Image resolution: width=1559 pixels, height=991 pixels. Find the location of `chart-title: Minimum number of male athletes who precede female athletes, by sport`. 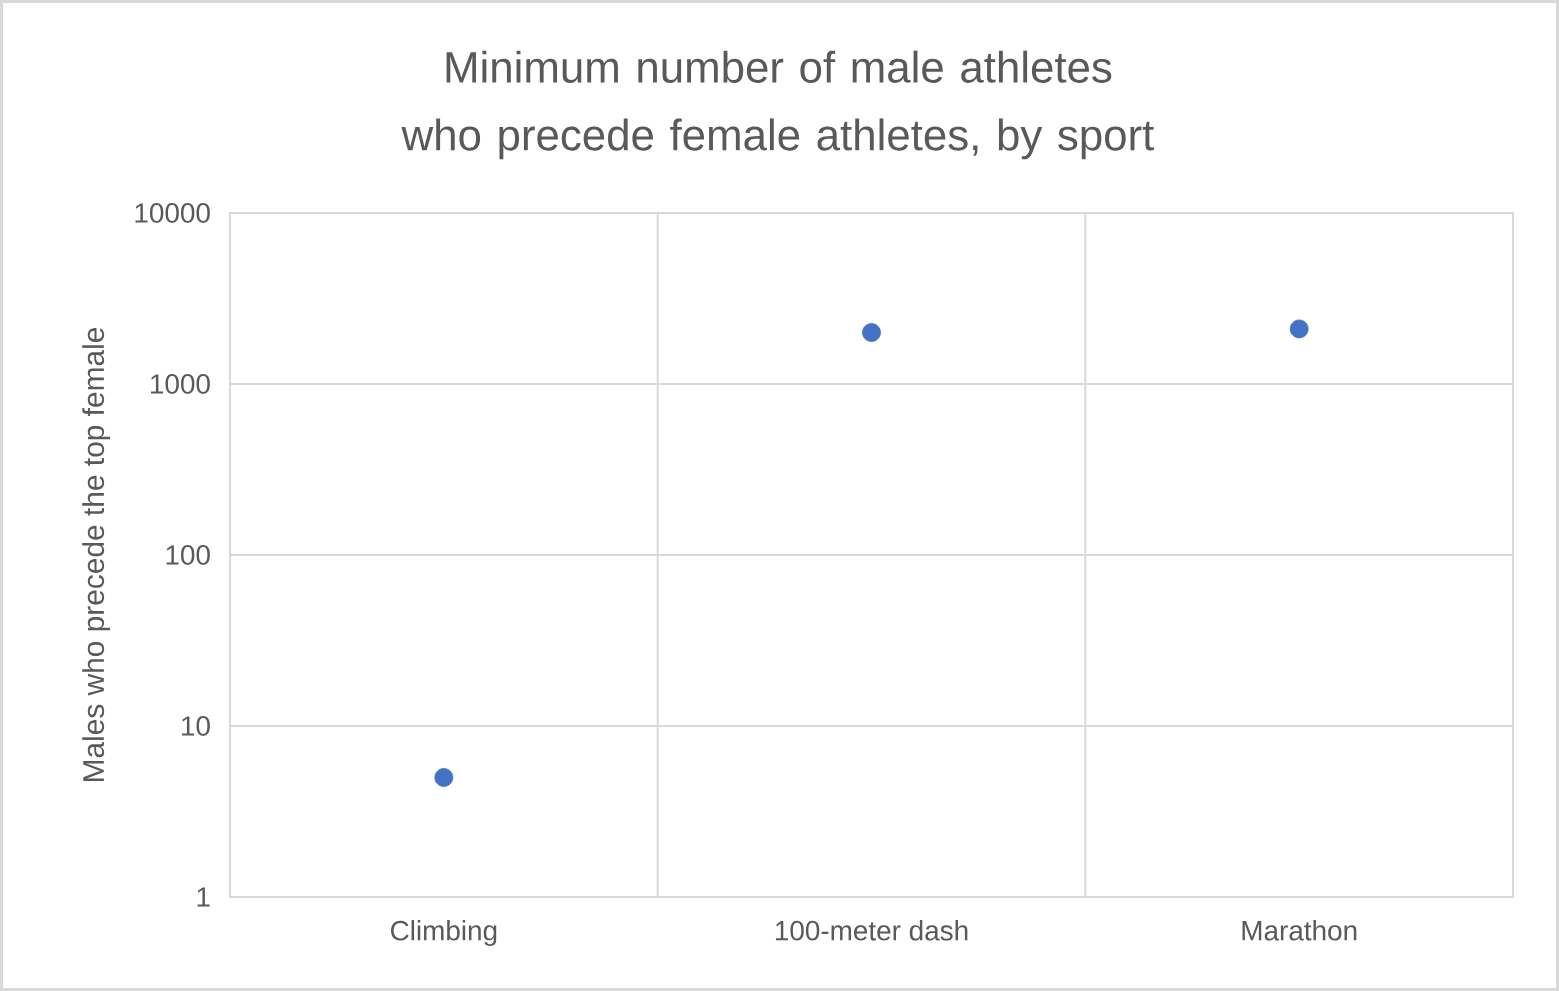

chart-title: Minimum number of male athletes who precede female athletes, by sport is located at coordinates (778, 105).